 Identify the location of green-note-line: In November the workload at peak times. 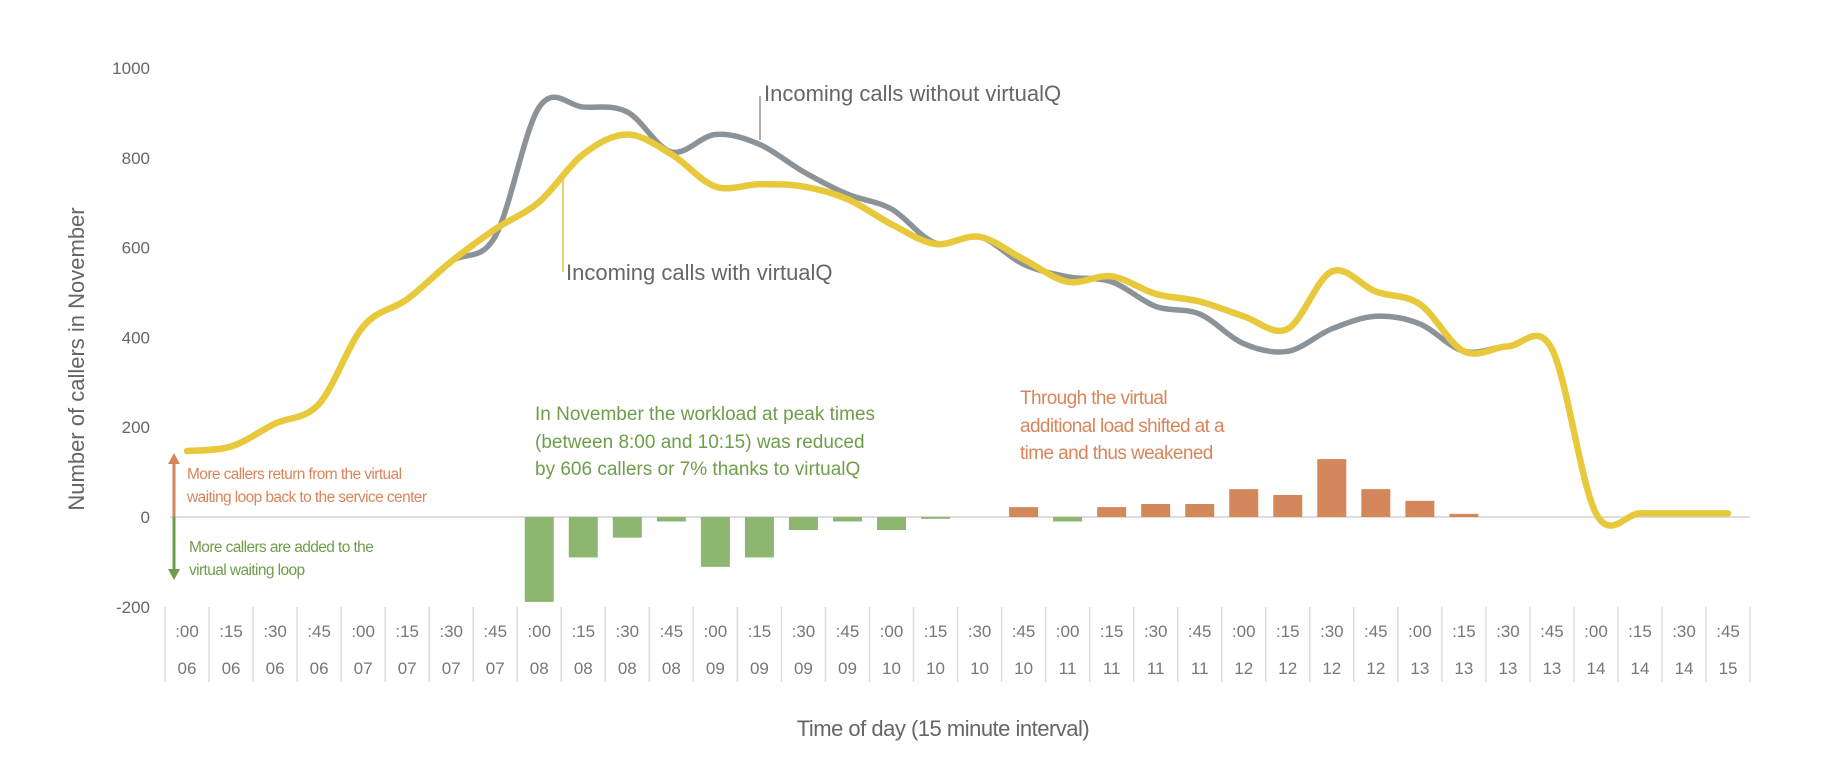
(705, 414).